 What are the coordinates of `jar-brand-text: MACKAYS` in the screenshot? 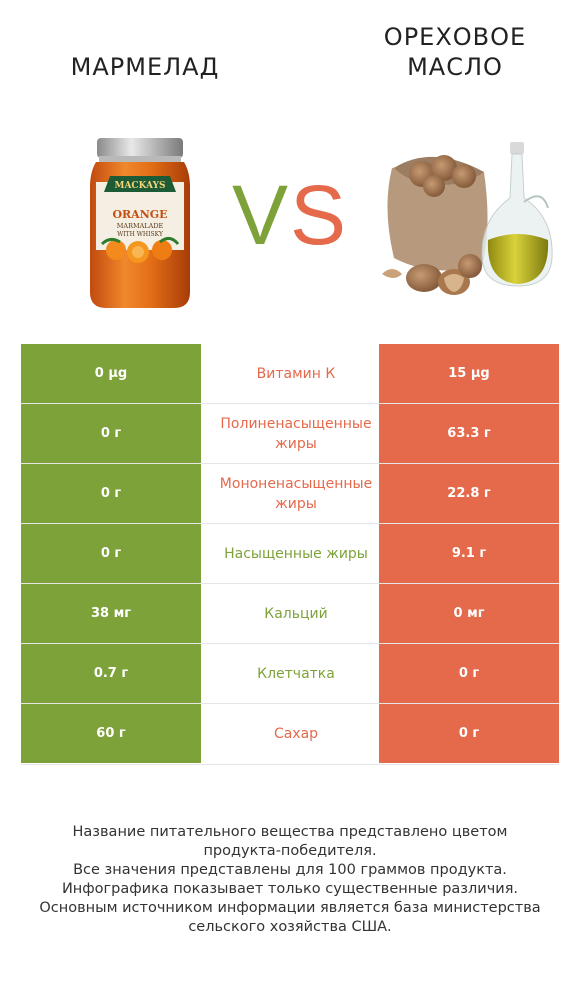 It's located at (139, 186).